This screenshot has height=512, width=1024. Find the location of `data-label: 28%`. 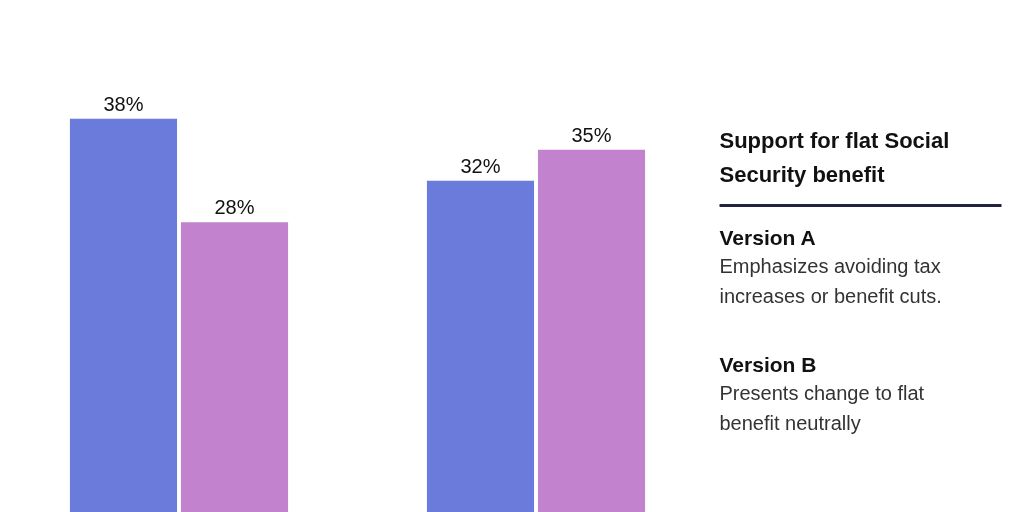

data-label: 28% is located at coordinates (234, 207).